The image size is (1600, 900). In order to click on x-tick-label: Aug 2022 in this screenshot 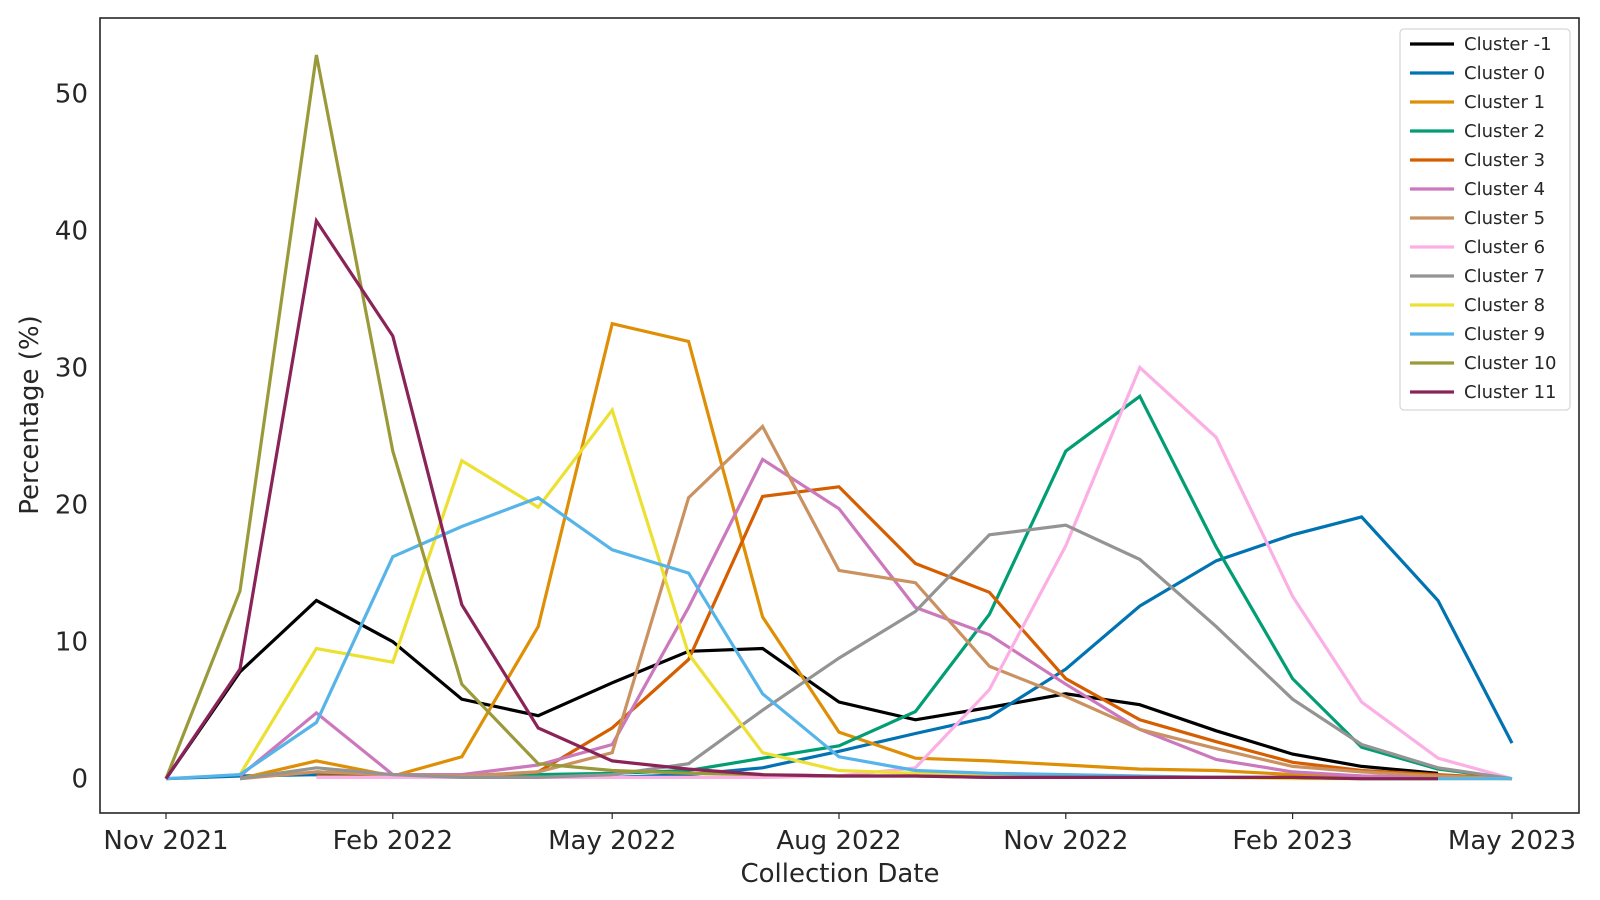, I will do `click(838, 841)`.